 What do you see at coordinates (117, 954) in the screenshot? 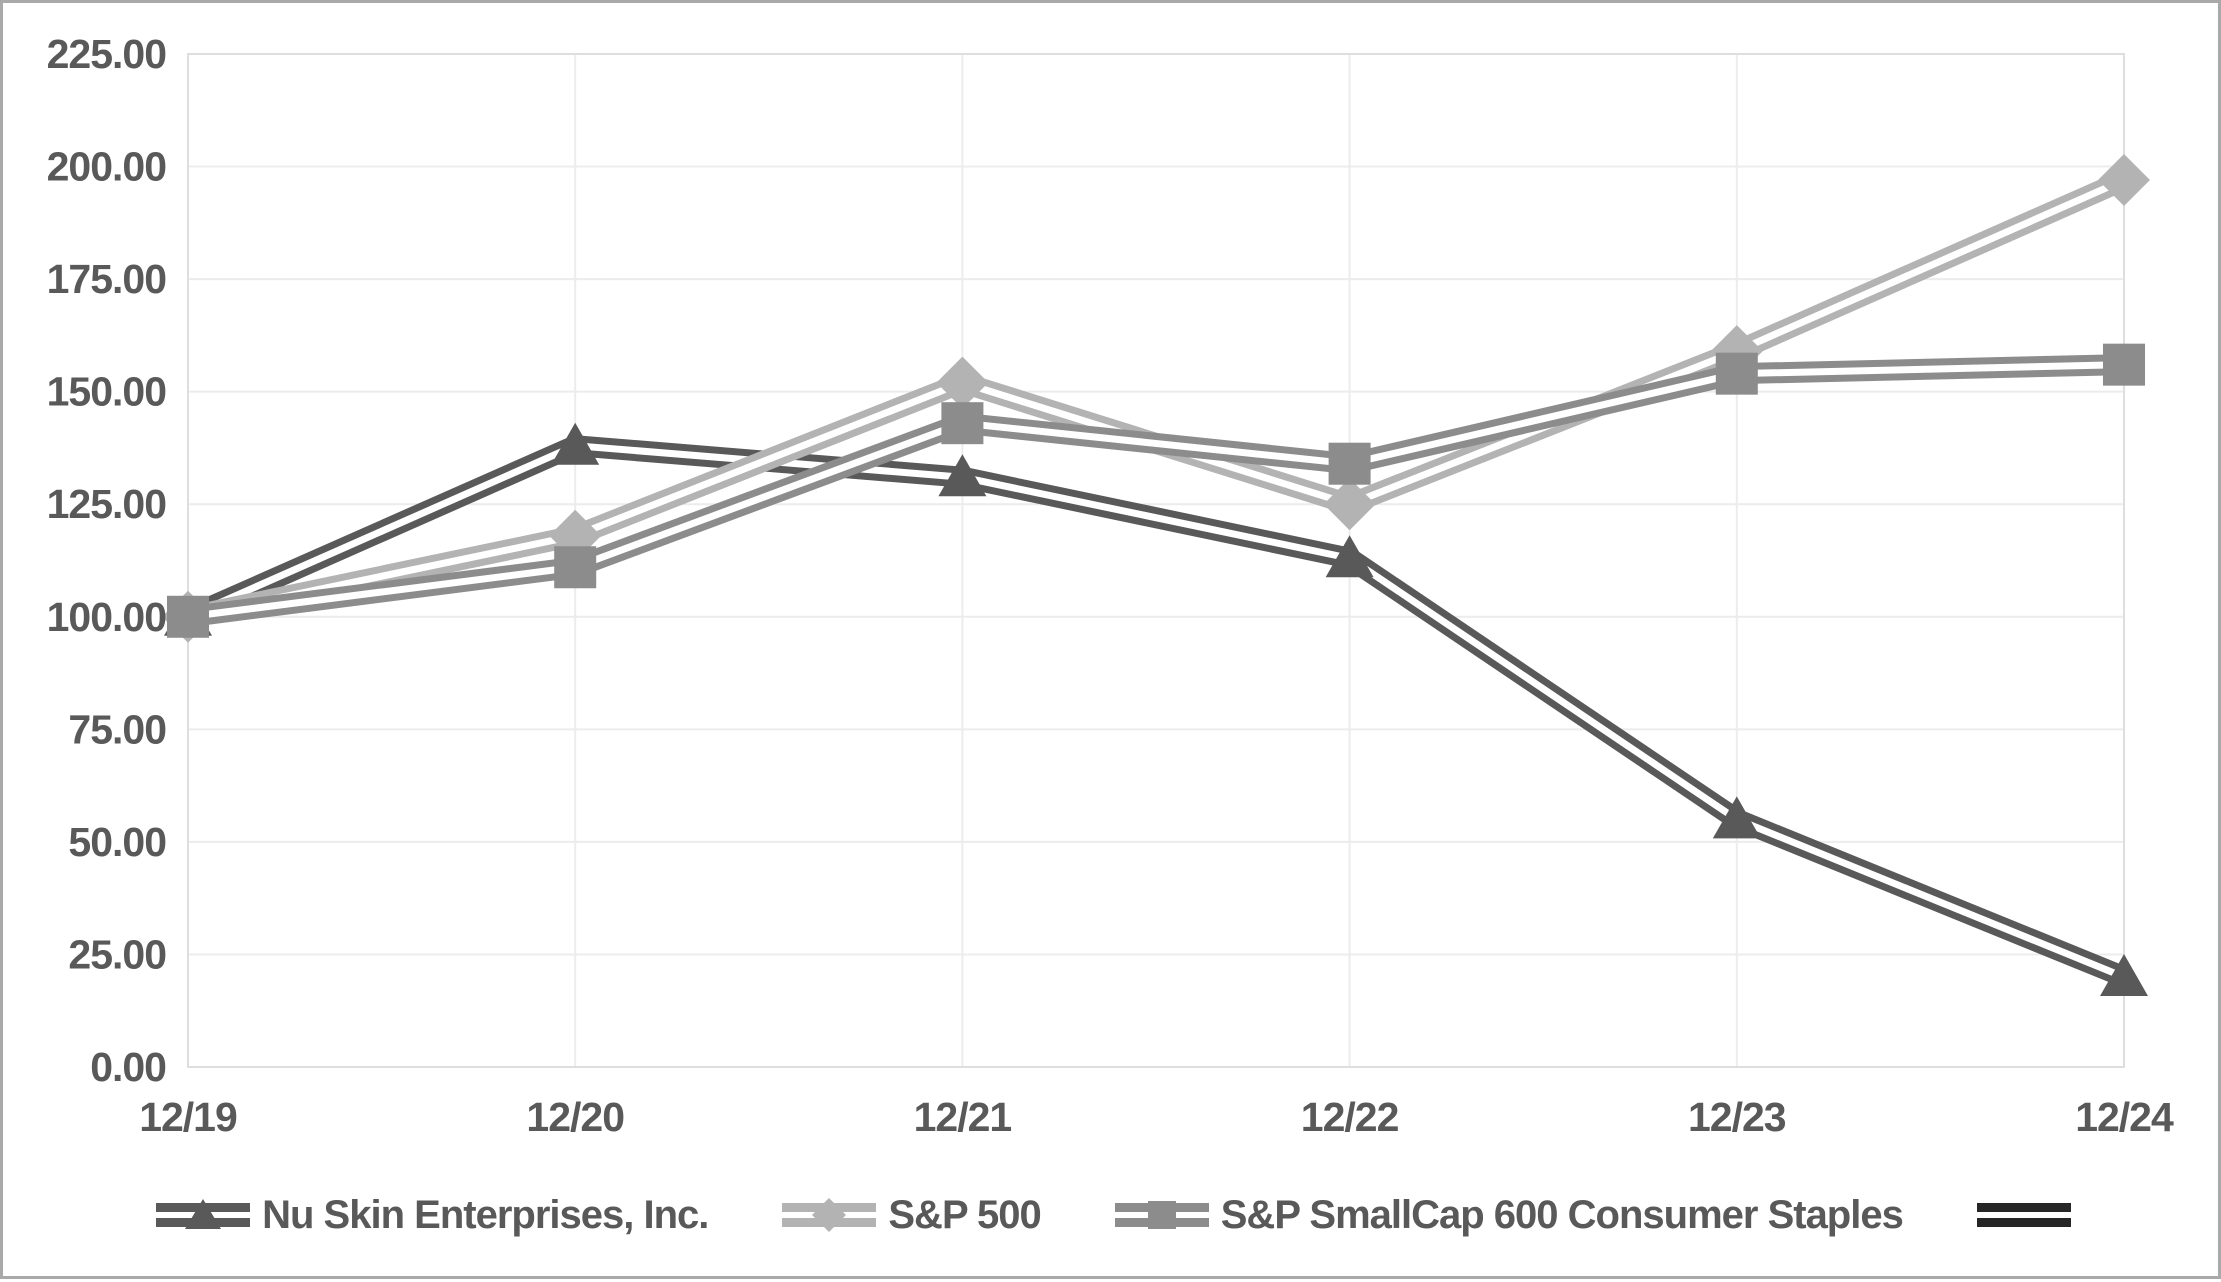
I see `y-axis-tick-label: 25.00` at bounding box center [117, 954].